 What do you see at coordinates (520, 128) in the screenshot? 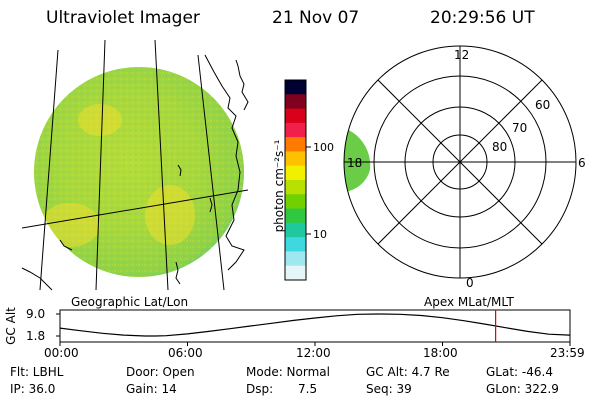
I see `lat-label-70: 70` at bounding box center [520, 128].